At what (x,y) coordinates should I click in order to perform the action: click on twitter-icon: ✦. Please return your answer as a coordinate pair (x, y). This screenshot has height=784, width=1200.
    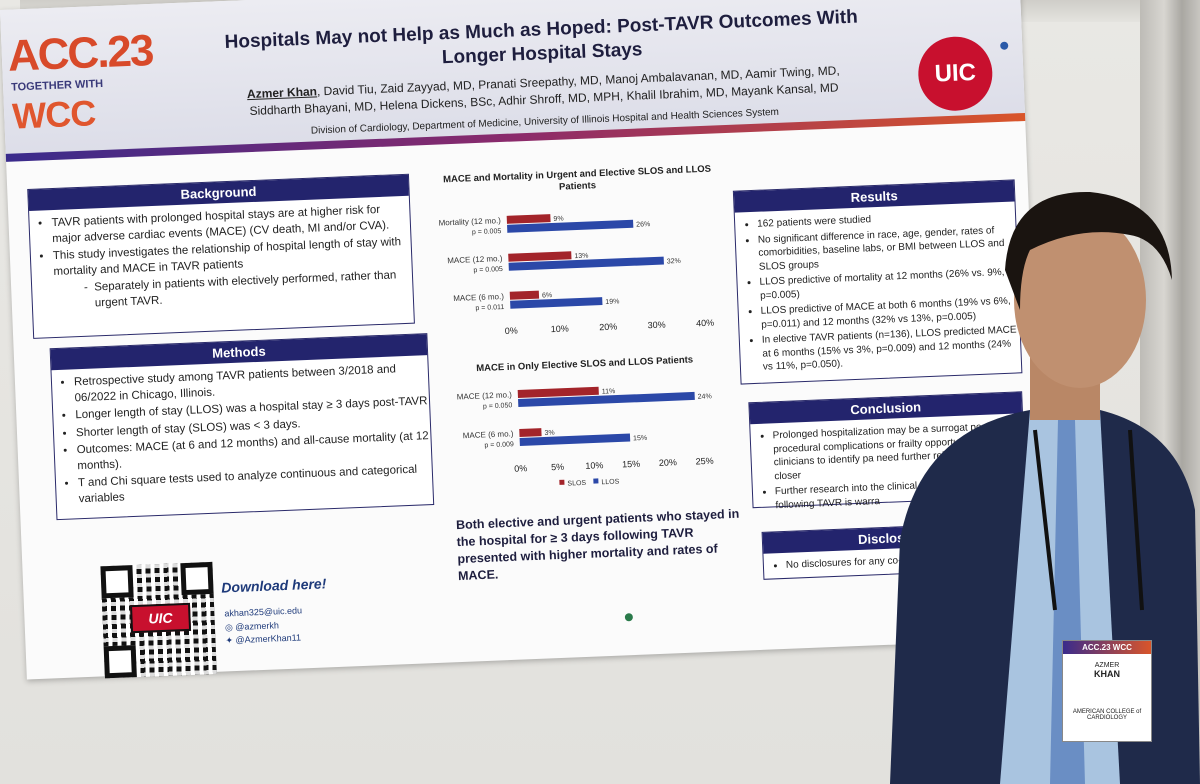
    Looking at the image, I should click on (230, 640).